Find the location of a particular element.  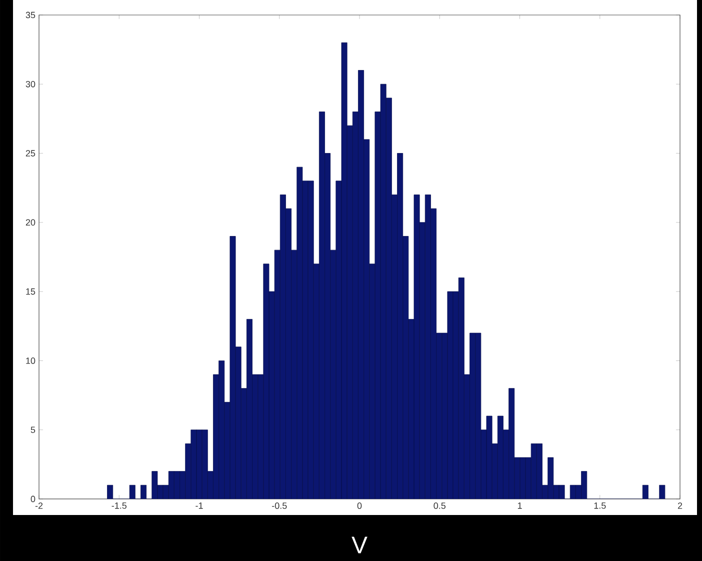

y-tick-label: 10 is located at coordinates (31, 361).